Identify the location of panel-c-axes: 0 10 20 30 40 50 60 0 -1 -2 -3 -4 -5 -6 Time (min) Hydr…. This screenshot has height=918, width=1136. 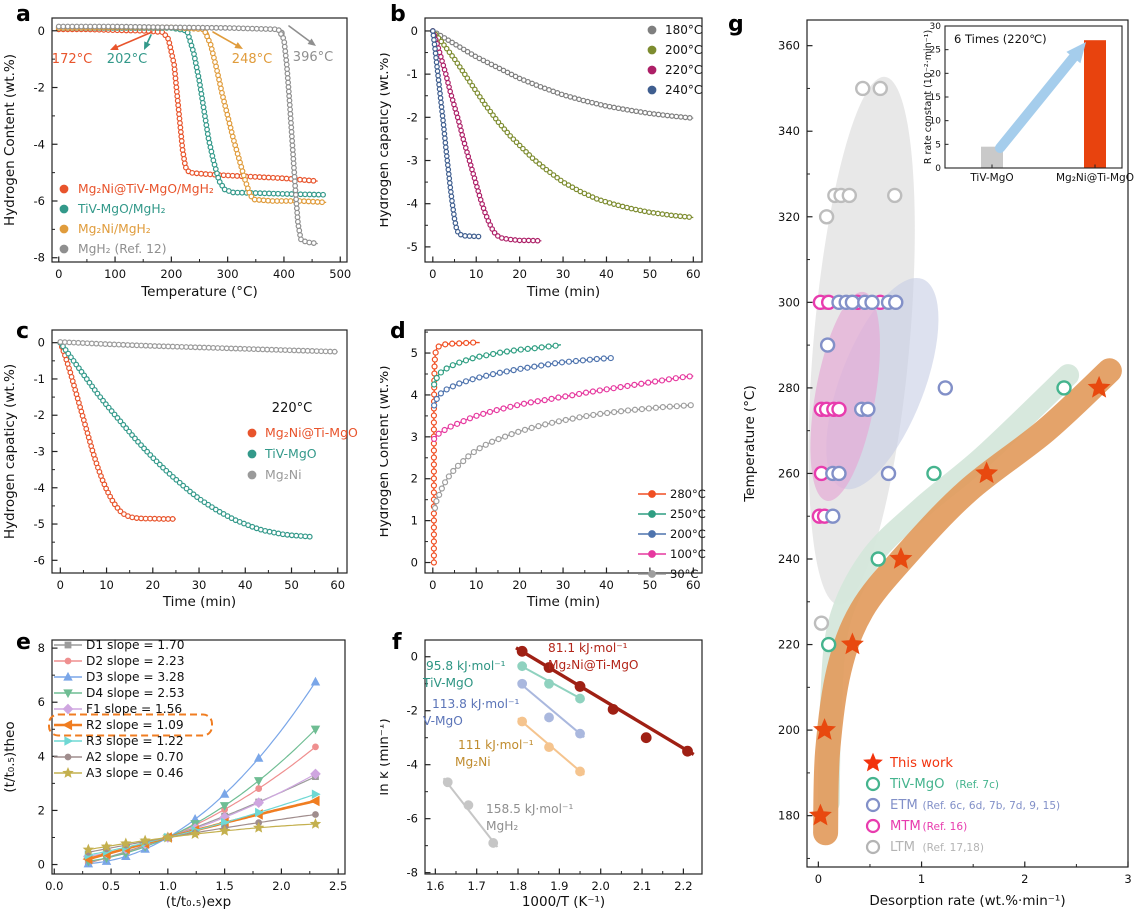
(175, 469).